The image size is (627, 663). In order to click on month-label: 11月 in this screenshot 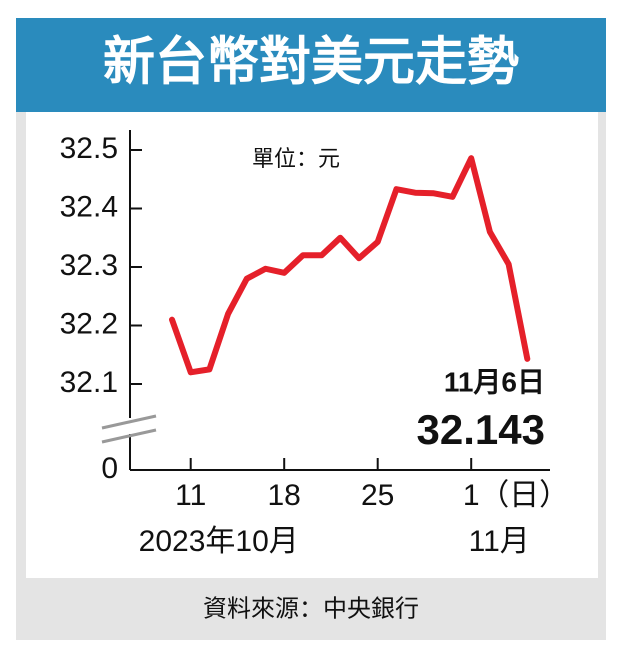, I will do `click(499, 541)`.